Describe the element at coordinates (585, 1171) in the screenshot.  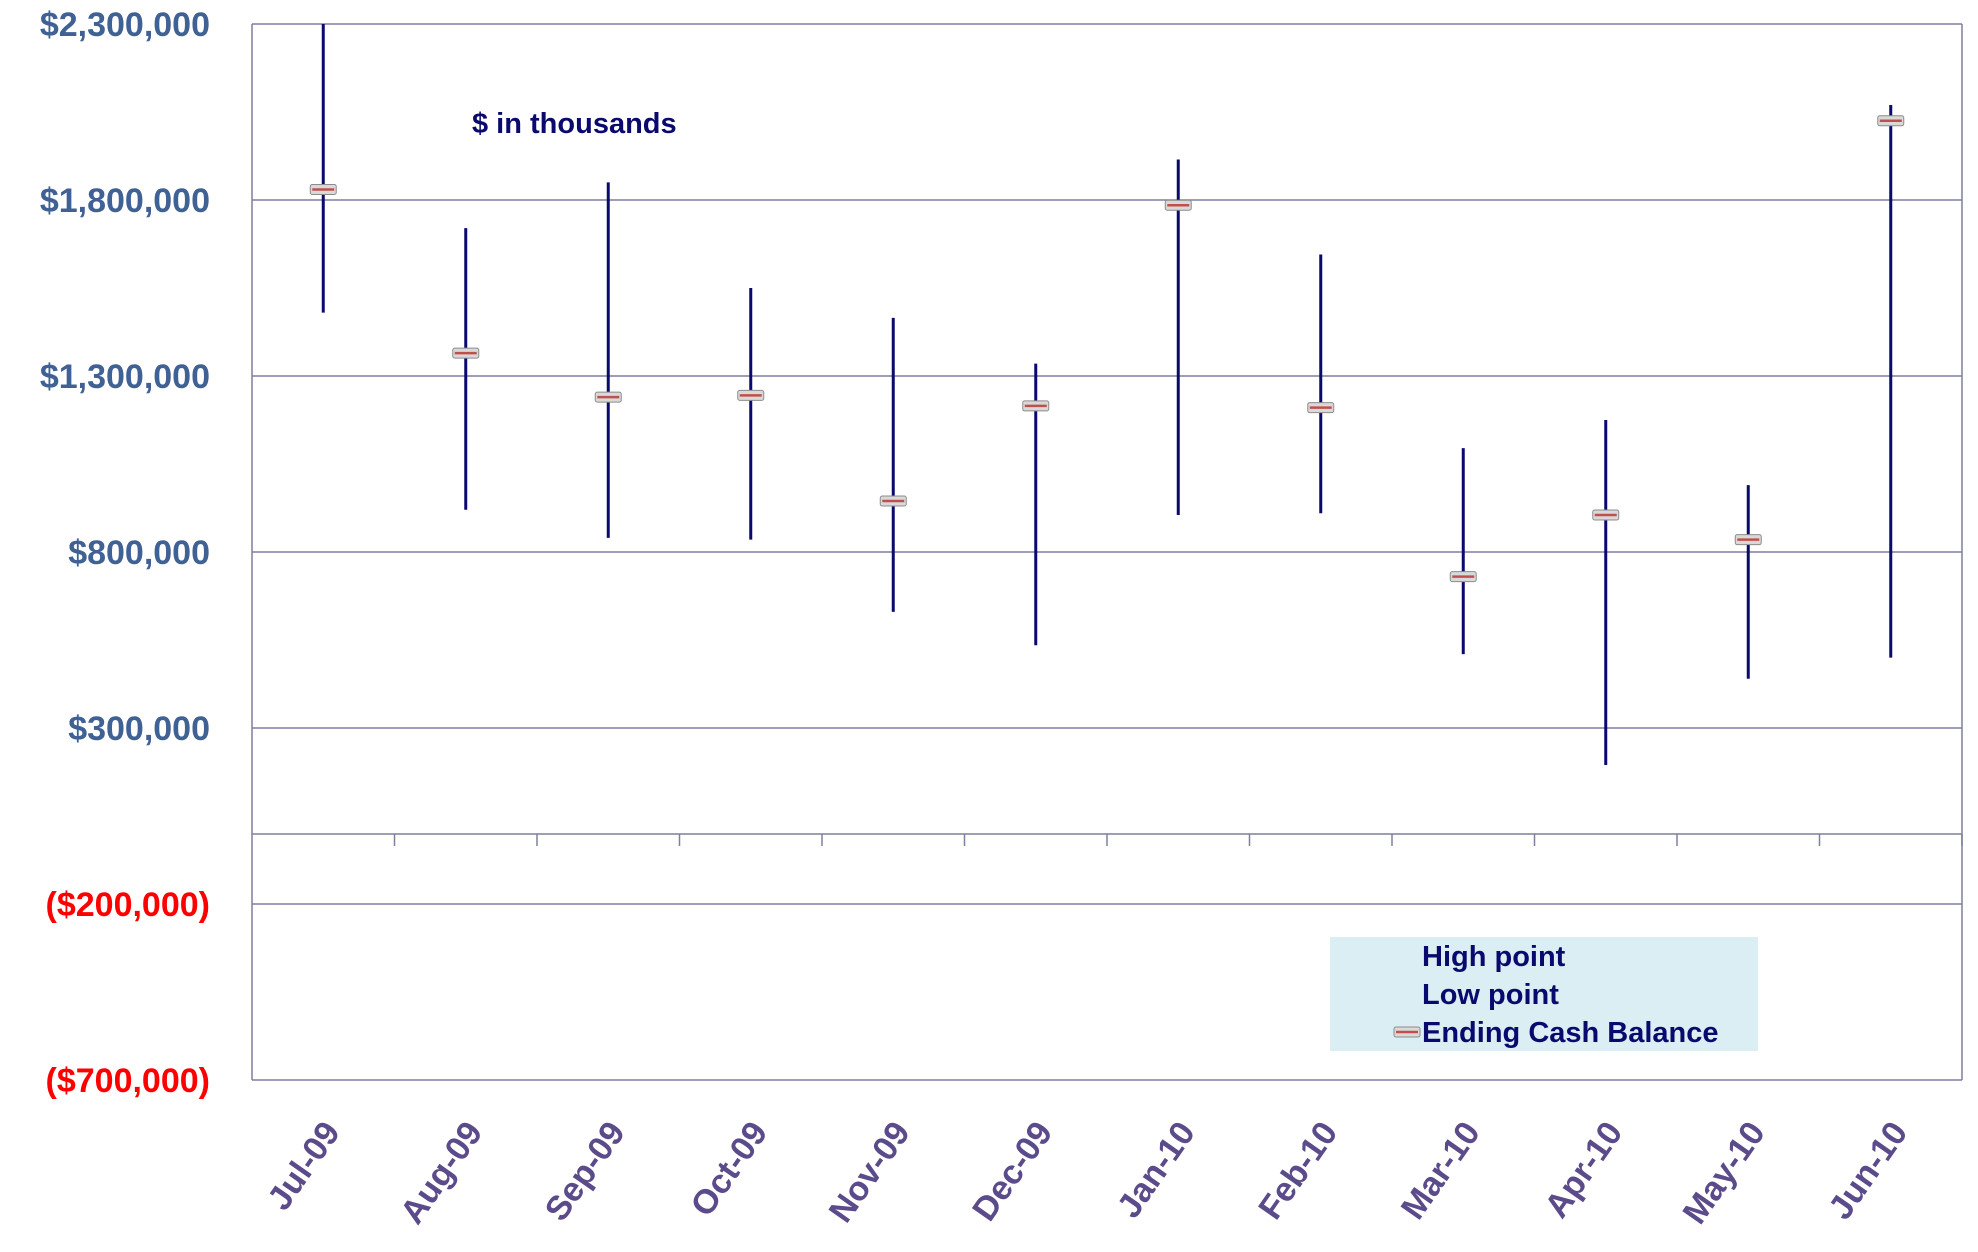
I see `x-tick-label: Sep-09` at that location.